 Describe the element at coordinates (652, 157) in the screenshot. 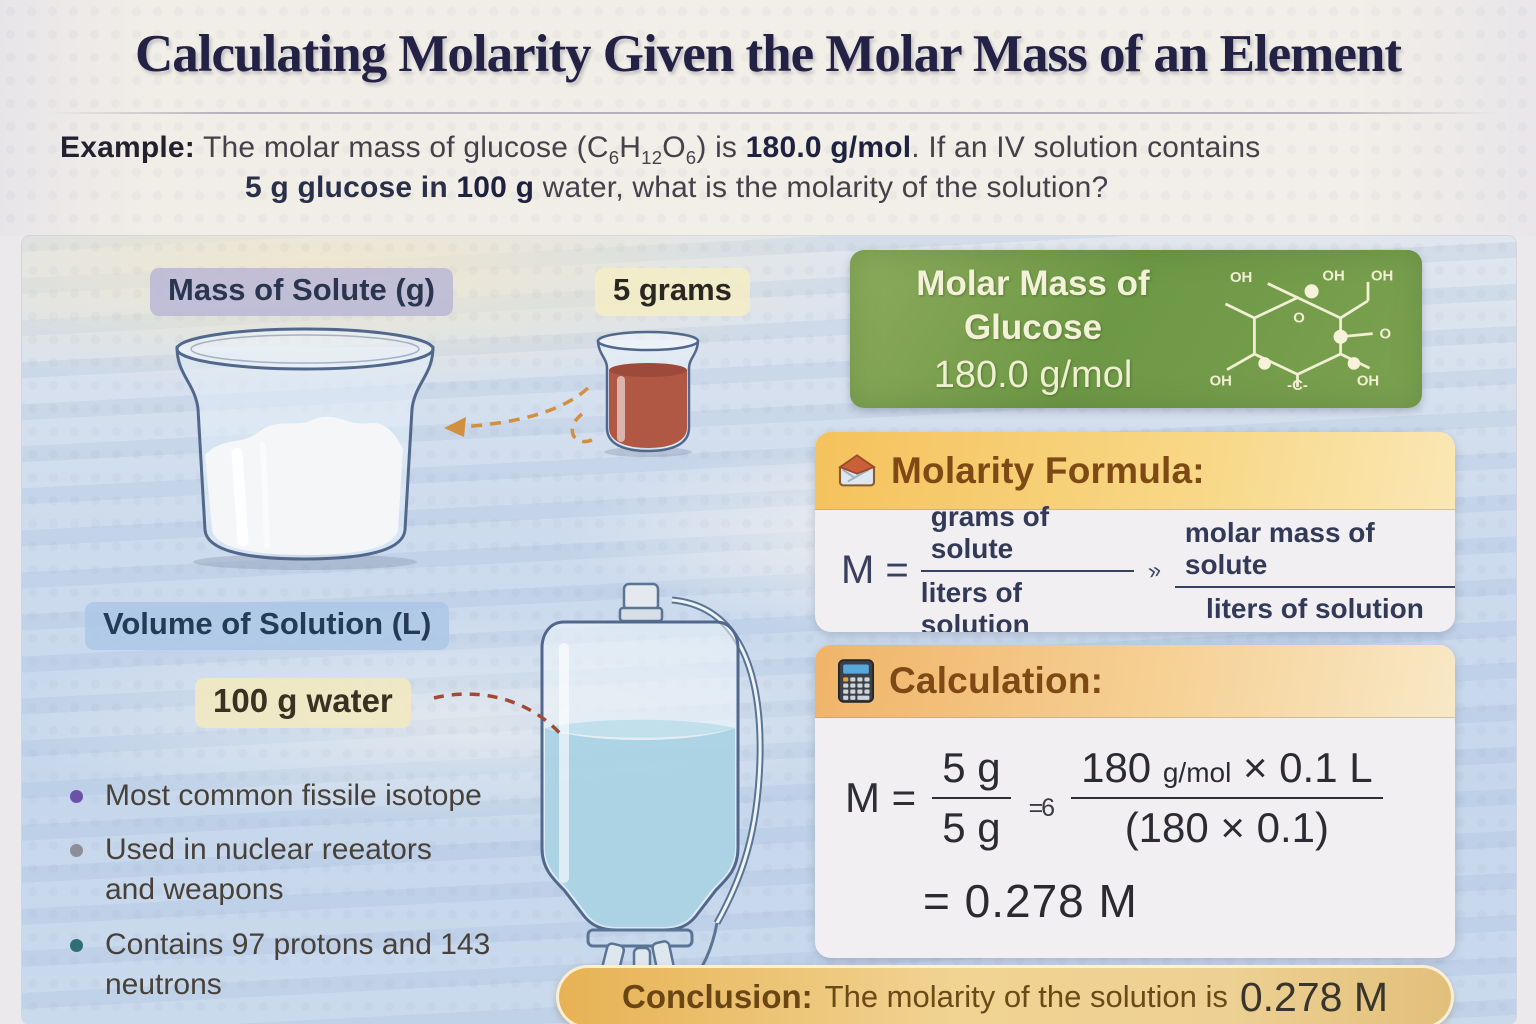

I see `subscript: 12` at that location.